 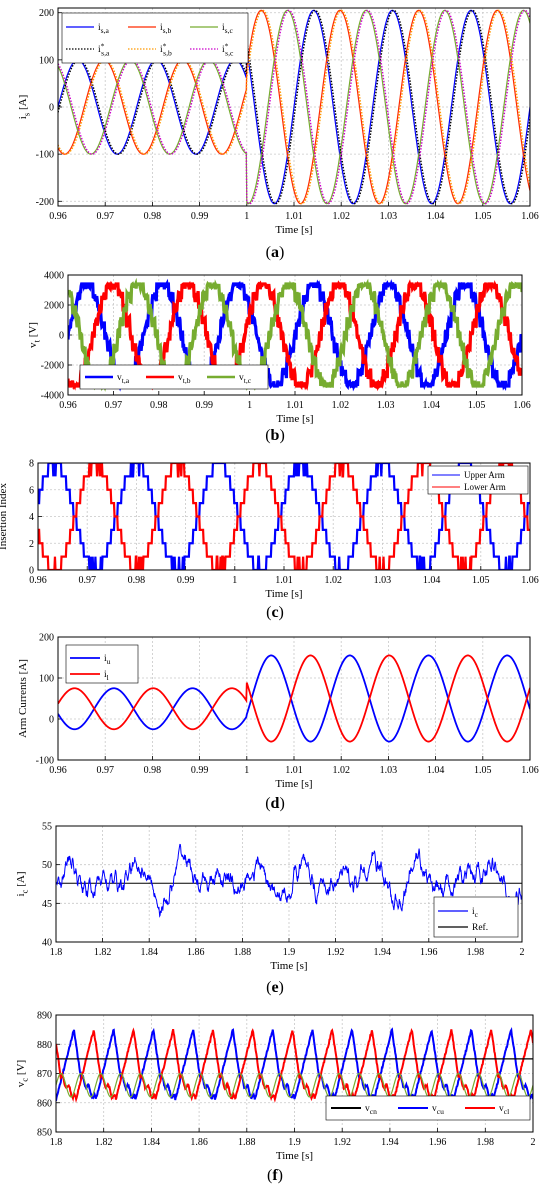 What do you see at coordinates (31, 490) in the screenshot?
I see `y-tick-label: 6` at bounding box center [31, 490].